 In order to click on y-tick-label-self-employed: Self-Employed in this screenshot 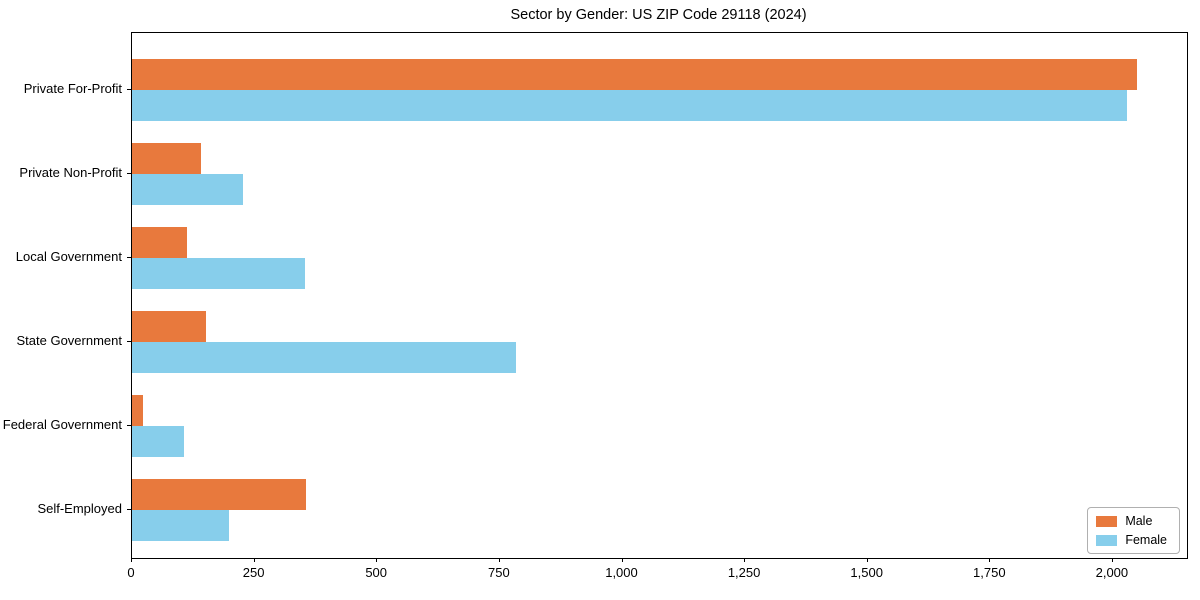, I will do `click(79, 508)`.